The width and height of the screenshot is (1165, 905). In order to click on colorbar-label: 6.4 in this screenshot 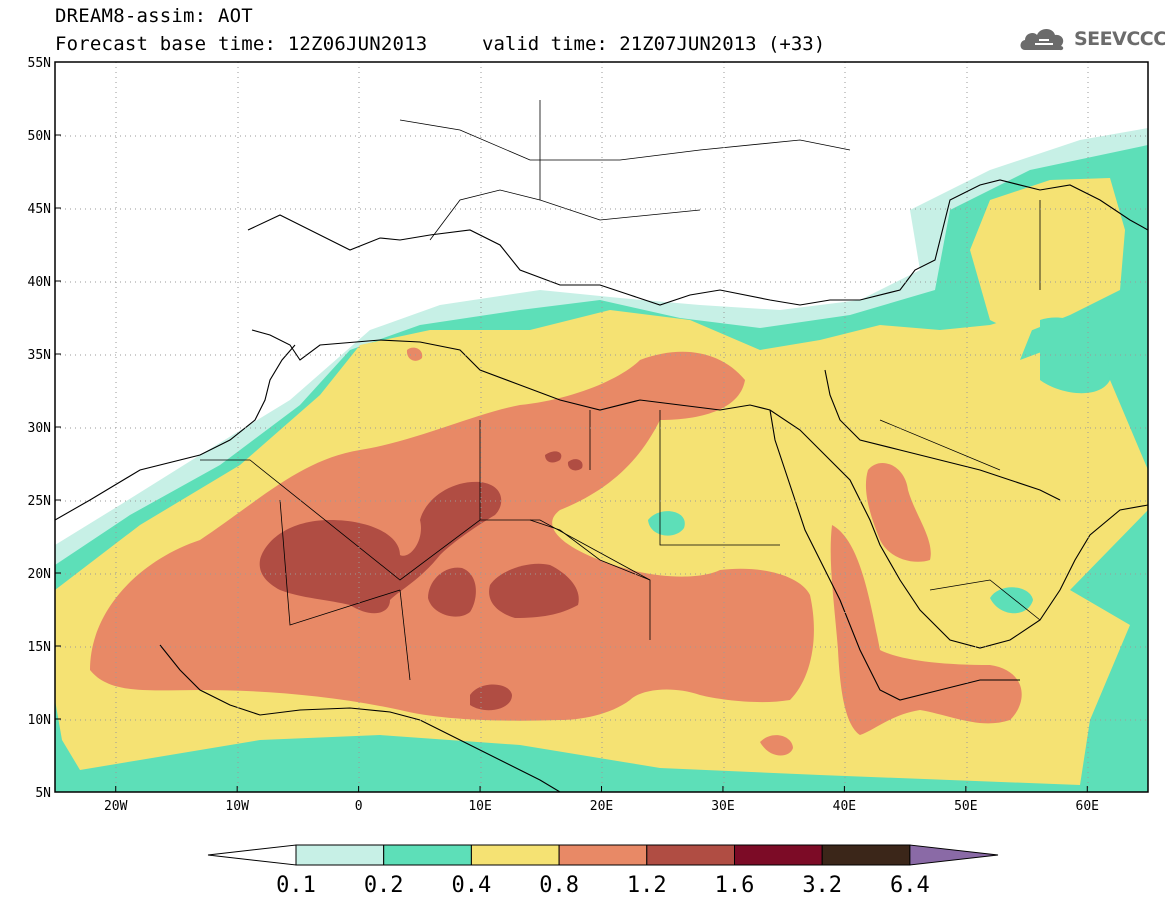, I will do `click(910, 885)`.